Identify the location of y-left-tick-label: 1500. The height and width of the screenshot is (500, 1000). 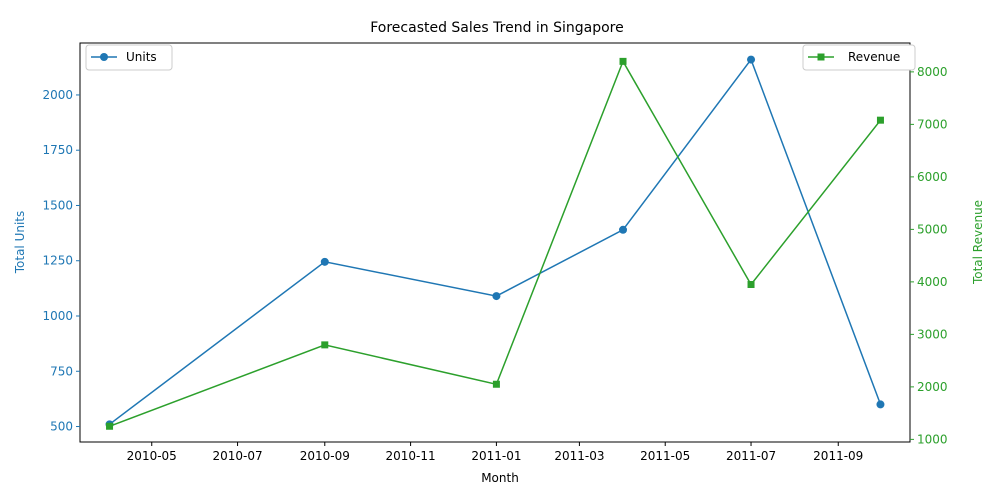
(57, 205).